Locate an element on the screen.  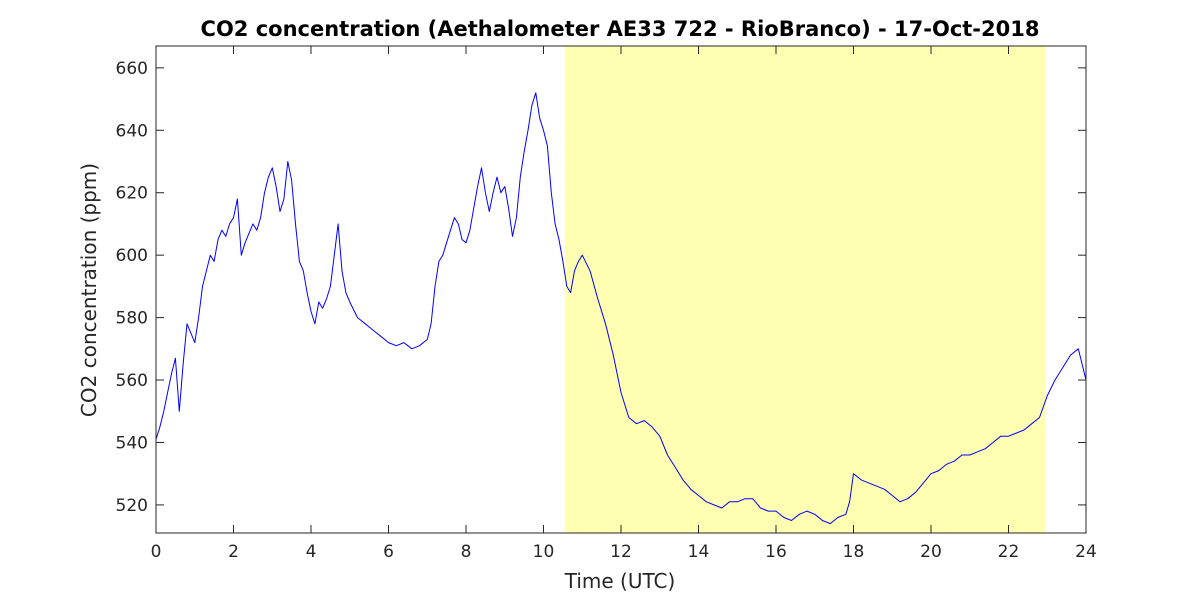
y-tick-label: 660 is located at coordinates (132, 69).